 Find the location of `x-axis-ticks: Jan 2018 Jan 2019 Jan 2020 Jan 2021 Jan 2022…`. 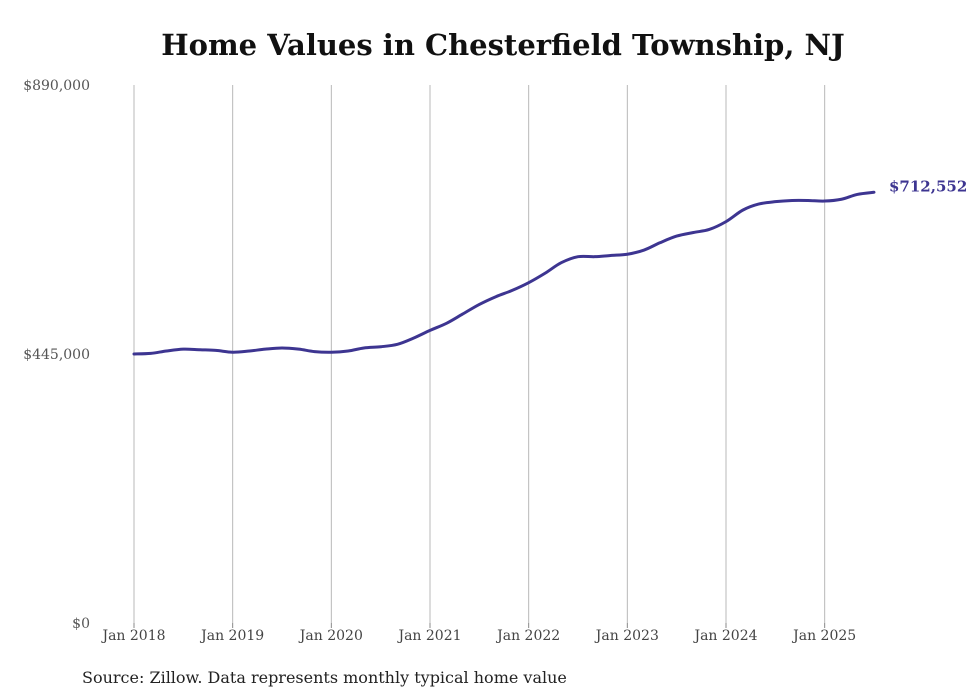

x-axis-ticks: Jan 2018 Jan 2019 Jan 2020 Jan 2021 Jan 2022… is located at coordinates (478, 636).